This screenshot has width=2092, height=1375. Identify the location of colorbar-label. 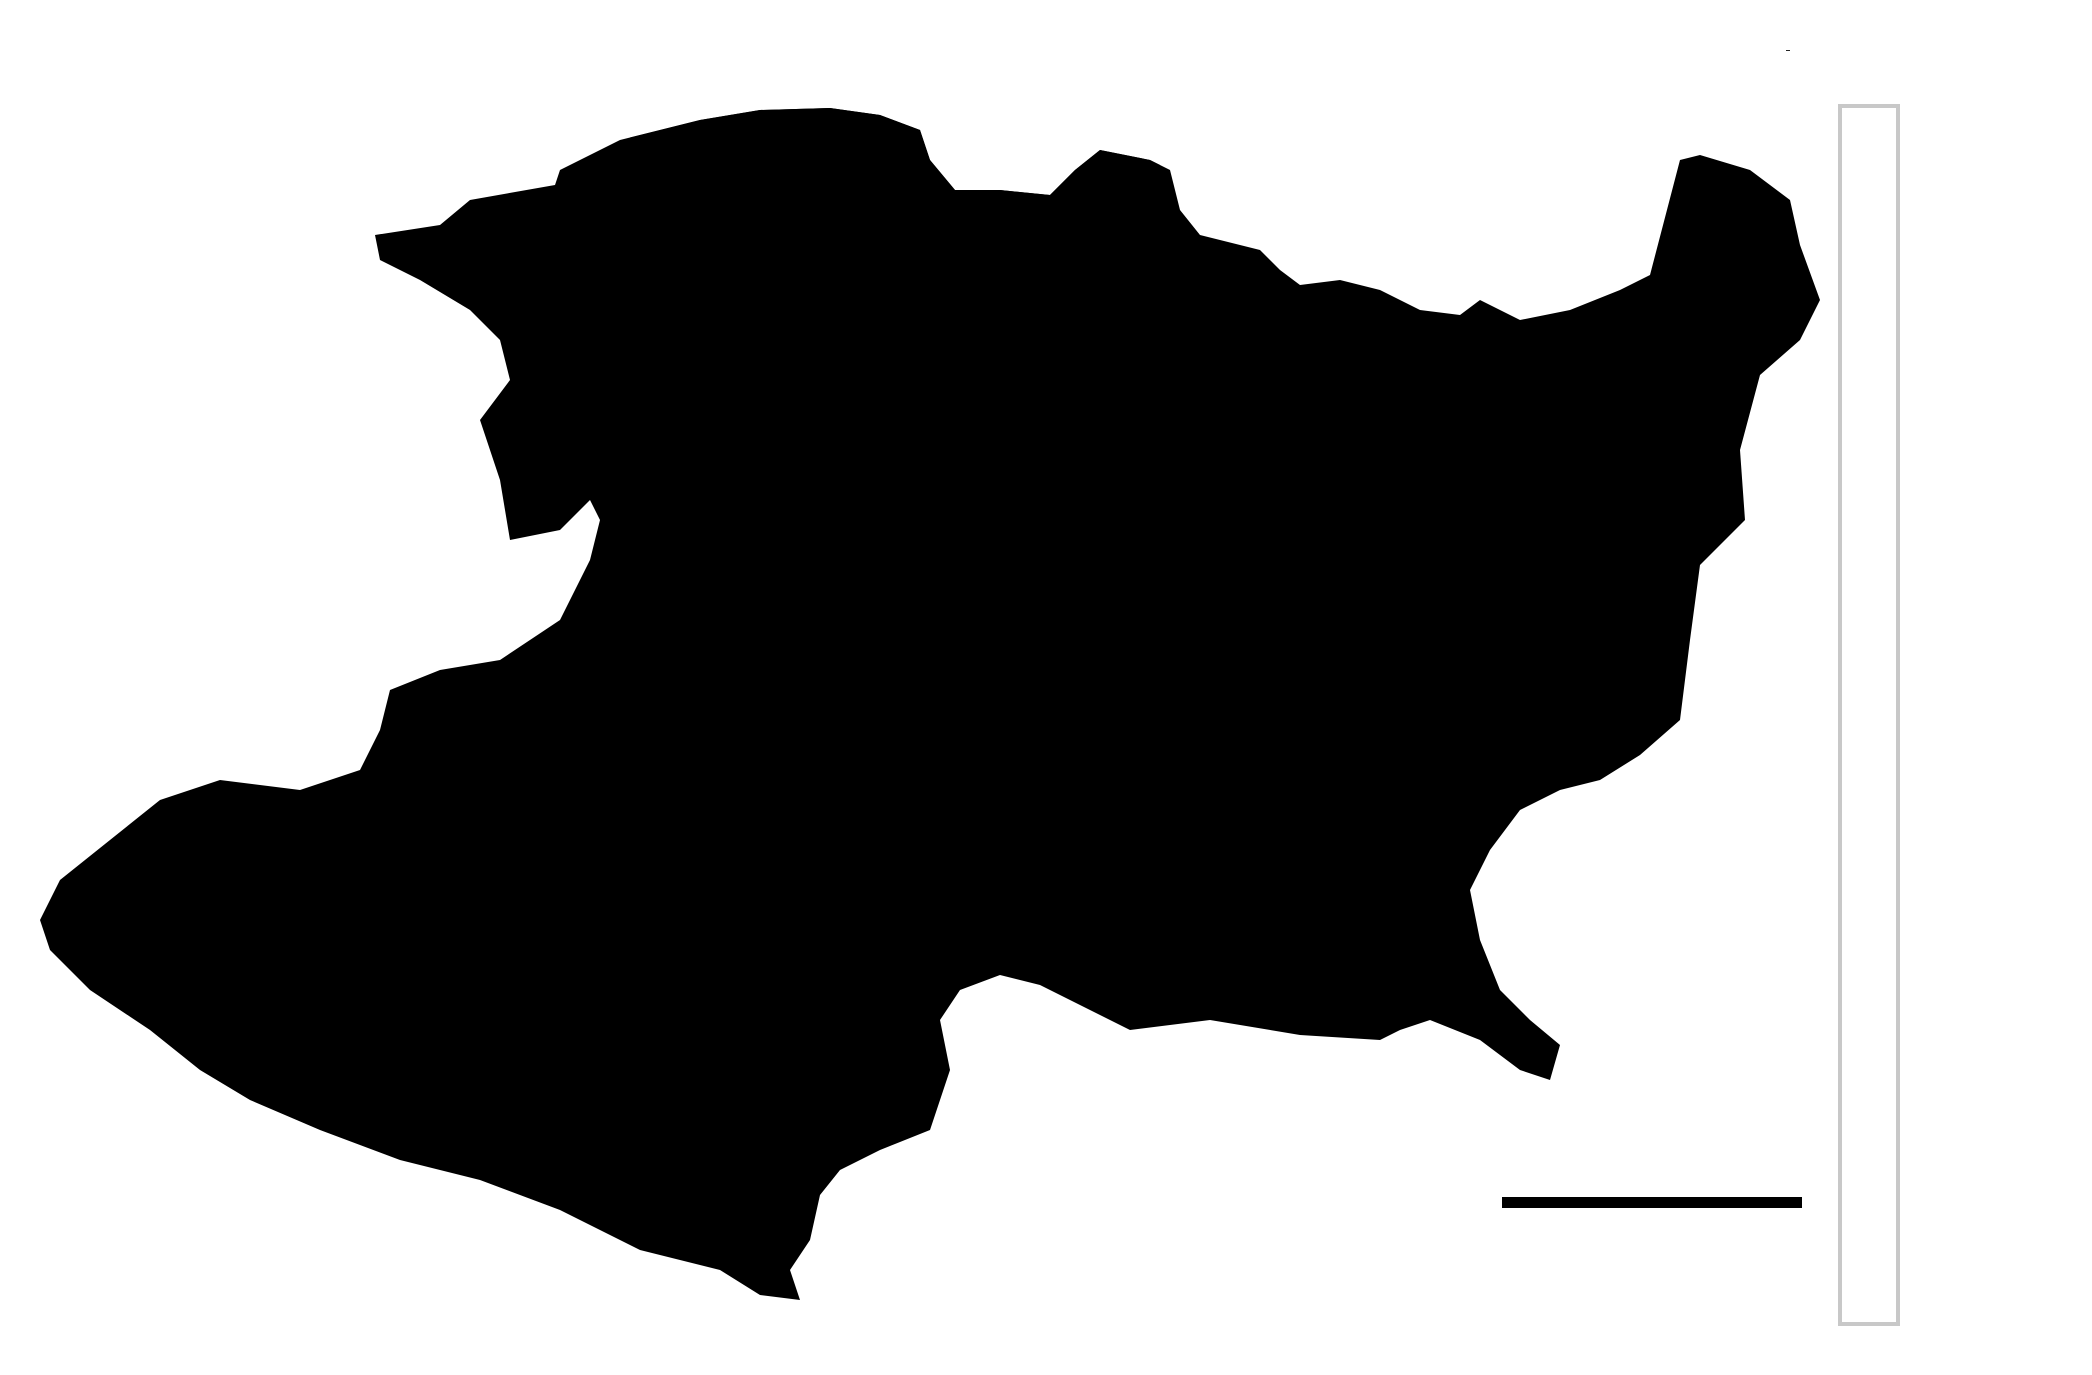
(1790, 50).